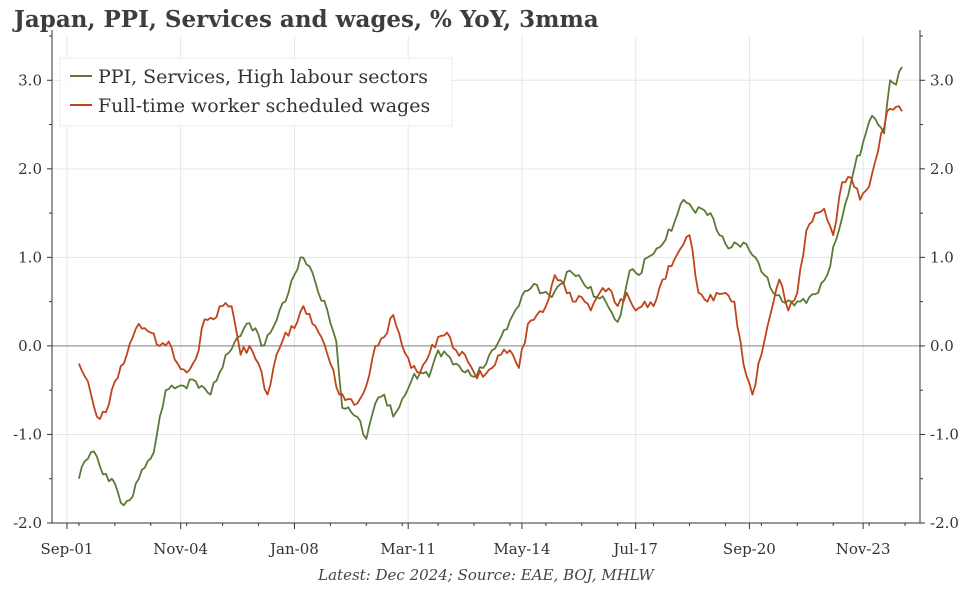  What do you see at coordinates (67, 549) in the screenshot?
I see `x-tick-label: Sep-01` at bounding box center [67, 549].